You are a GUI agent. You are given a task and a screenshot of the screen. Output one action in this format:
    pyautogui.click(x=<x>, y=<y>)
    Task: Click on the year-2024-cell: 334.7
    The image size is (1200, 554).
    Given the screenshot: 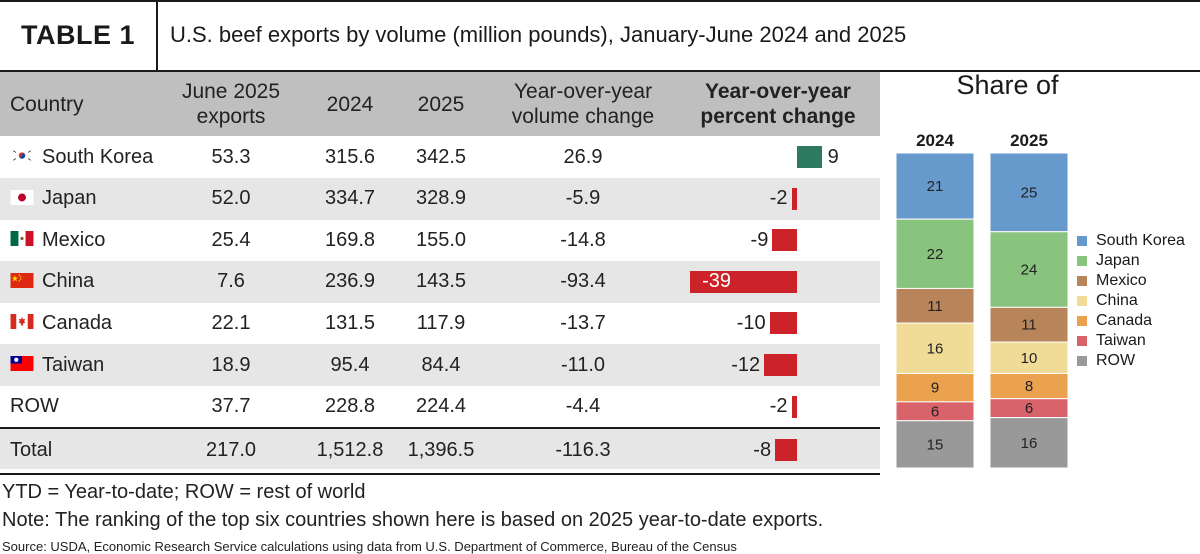 What is the action you would take?
    pyautogui.click(x=350, y=198)
    